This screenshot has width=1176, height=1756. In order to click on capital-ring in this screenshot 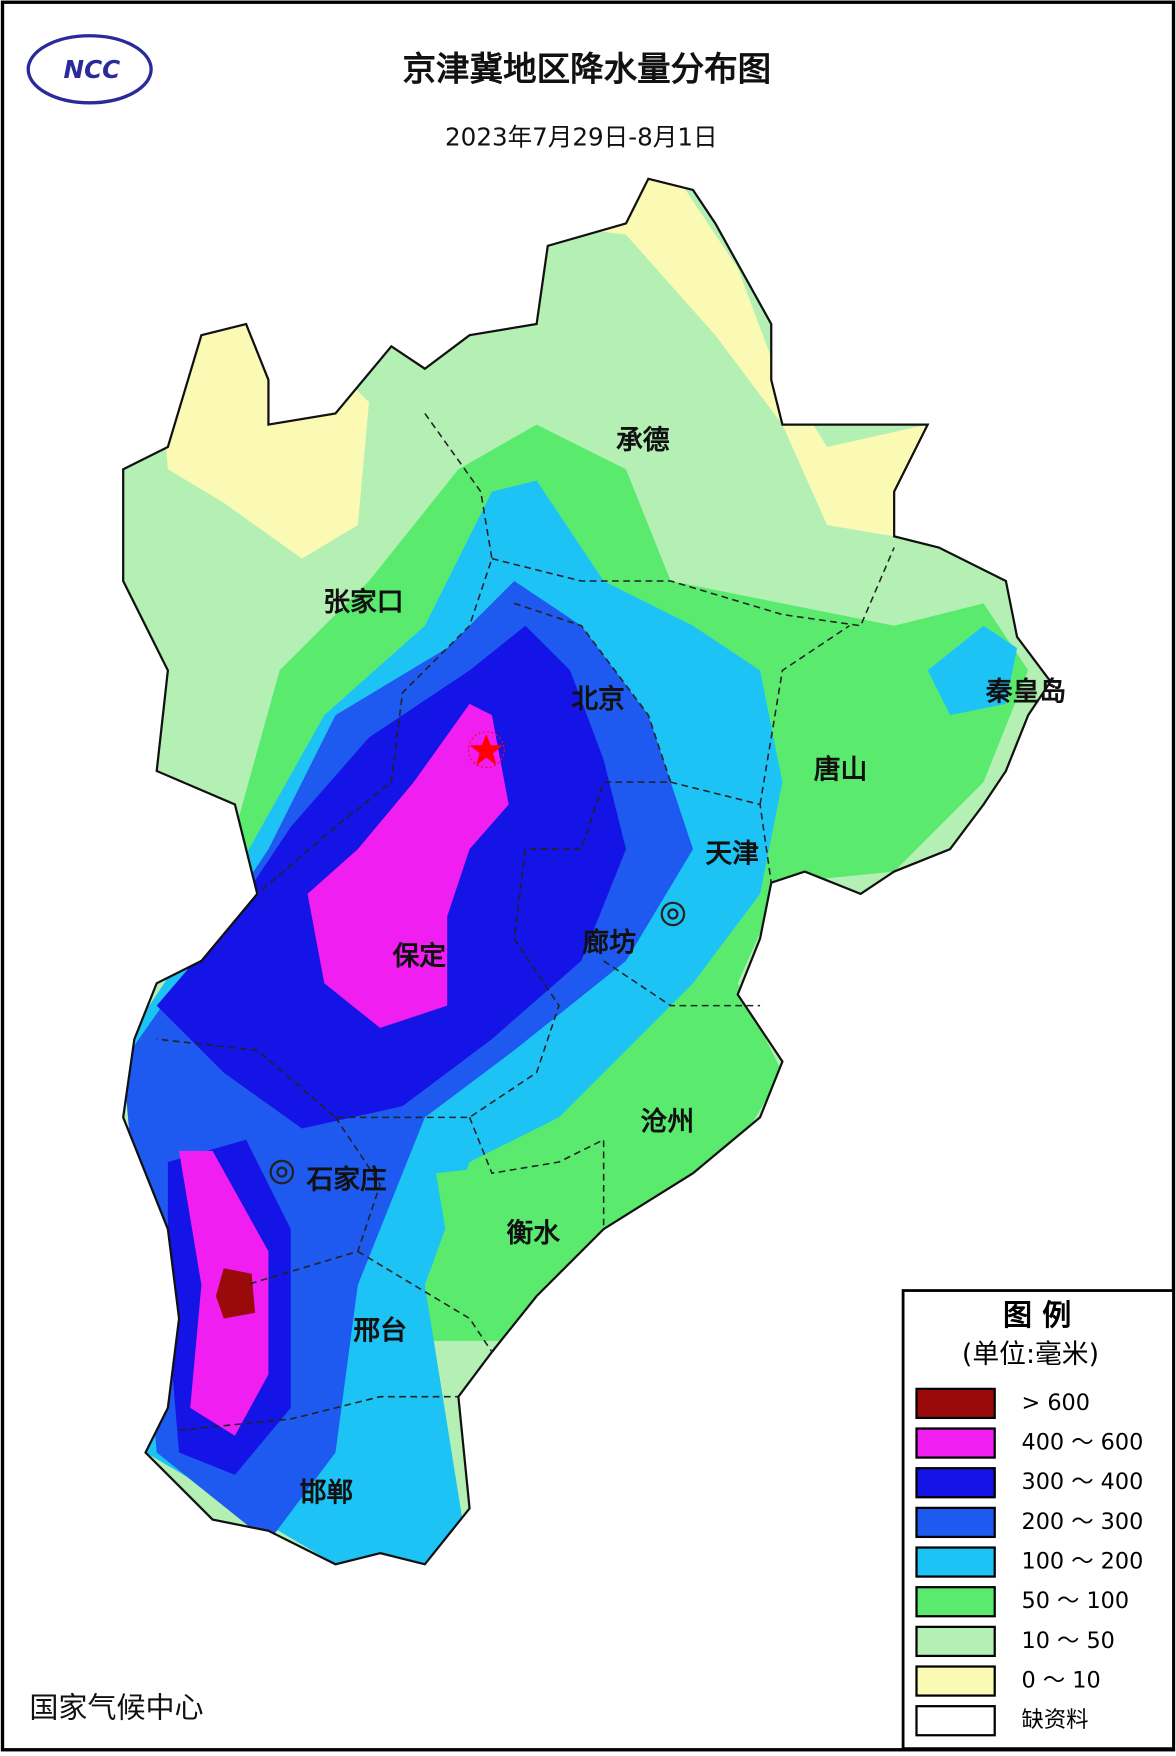, I will do `click(486, 750)`.